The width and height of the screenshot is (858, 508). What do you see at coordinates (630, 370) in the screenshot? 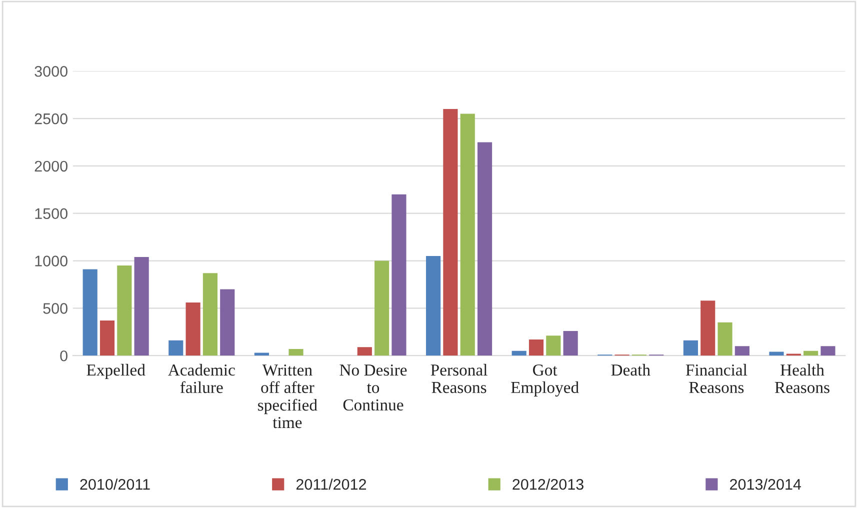
I see `x-tick-label: Death` at bounding box center [630, 370].